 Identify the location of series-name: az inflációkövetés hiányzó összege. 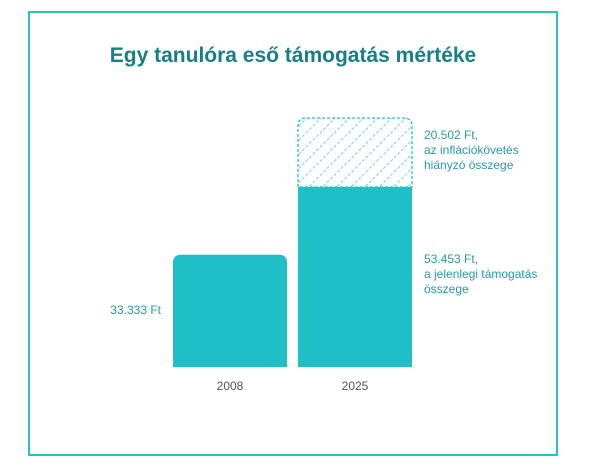
(471, 157).